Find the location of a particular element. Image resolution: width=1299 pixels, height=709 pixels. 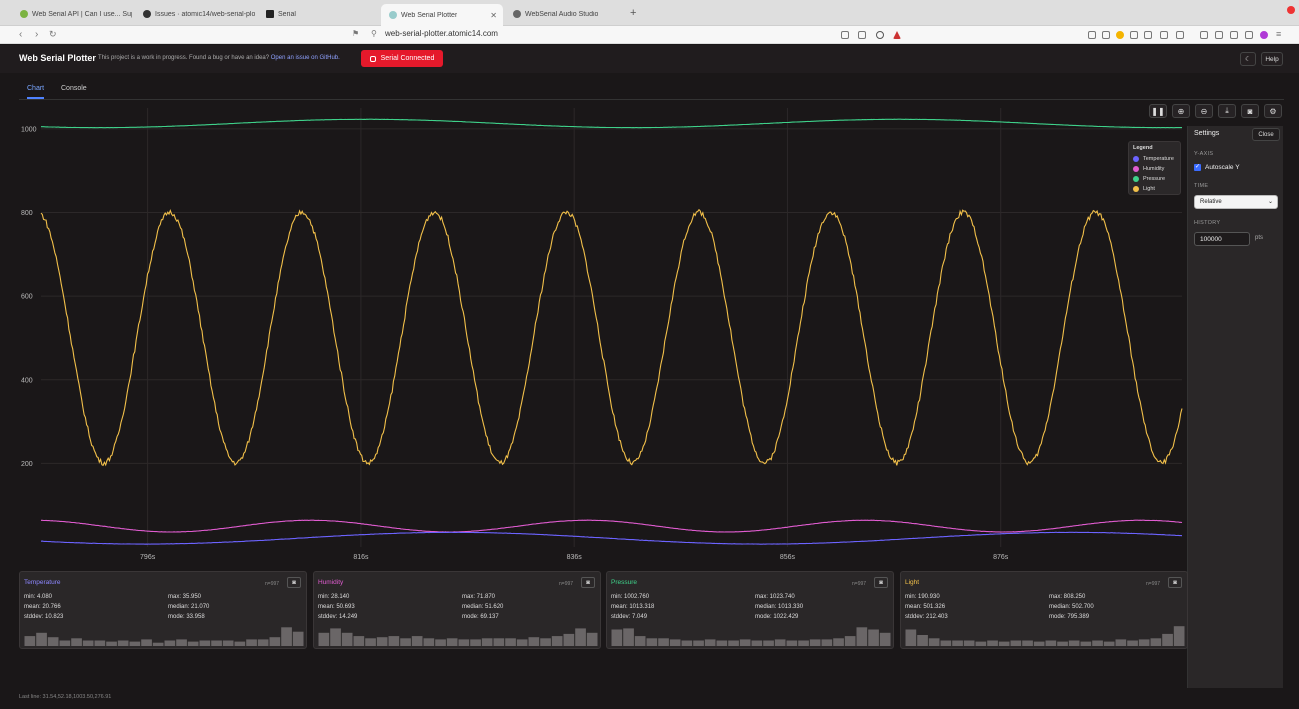

bookmark-icon: ⚑ is located at coordinates (356, 33).